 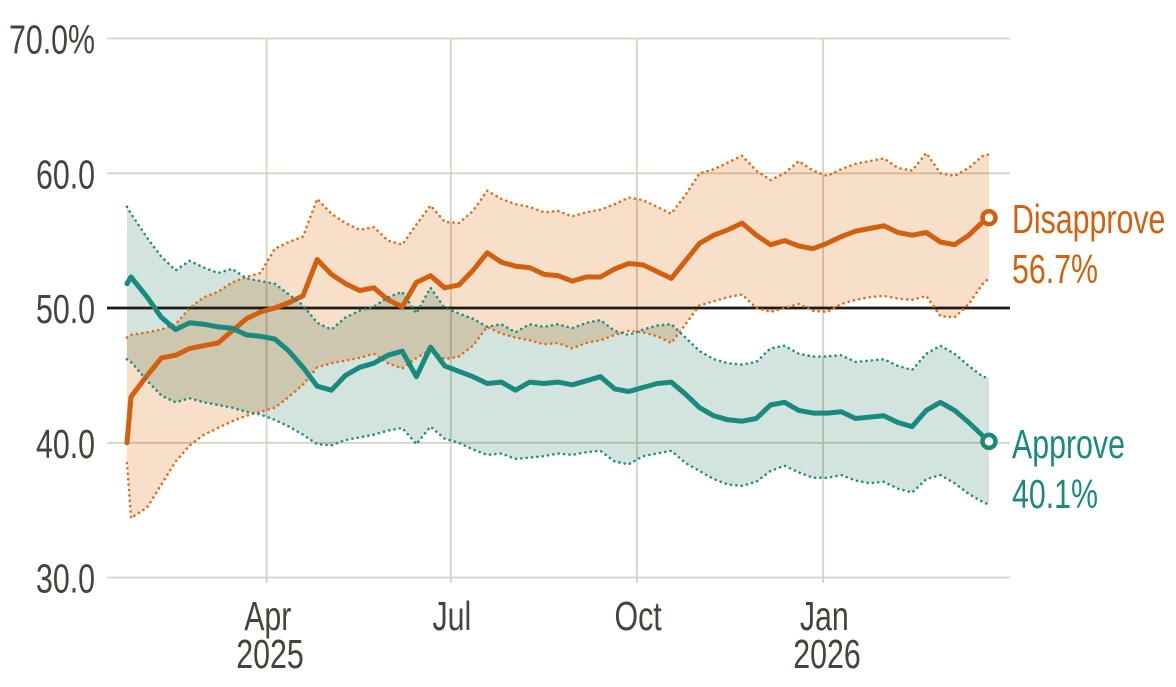 I want to click on y-tick-50: 50.0, so click(x=65, y=308).